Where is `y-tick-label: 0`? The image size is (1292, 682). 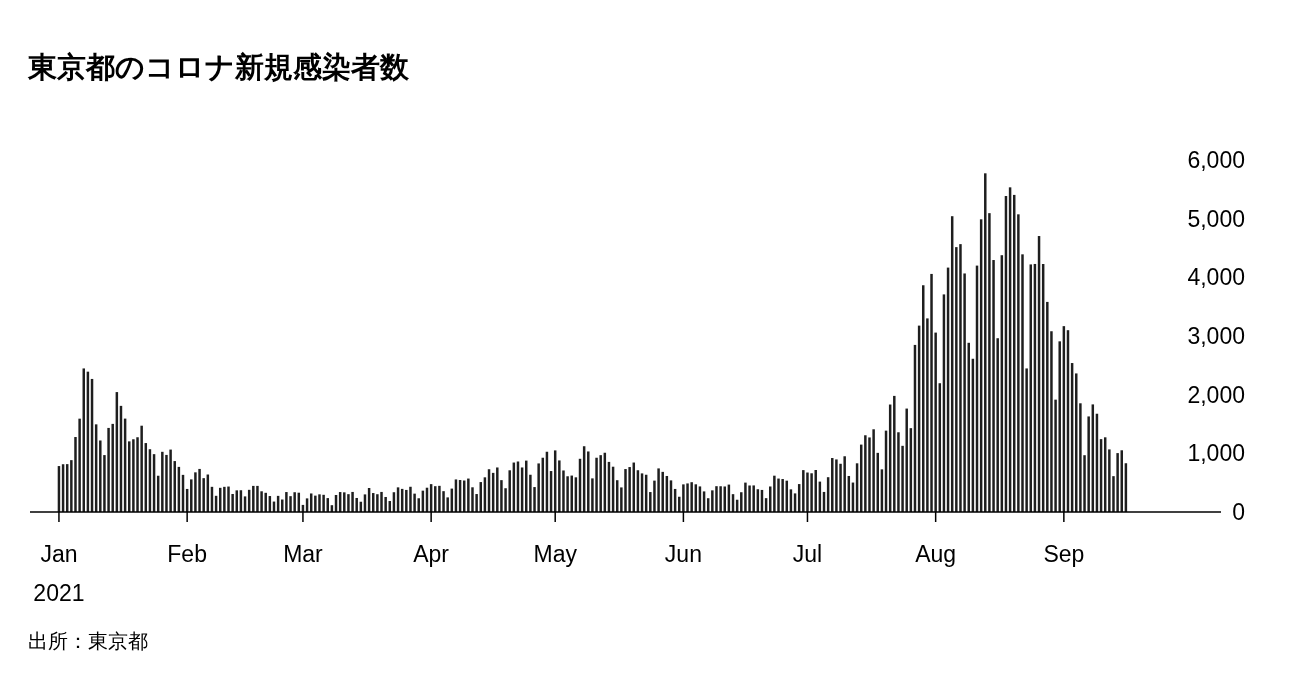
y-tick-label: 0 is located at coordinates (1238, 512).